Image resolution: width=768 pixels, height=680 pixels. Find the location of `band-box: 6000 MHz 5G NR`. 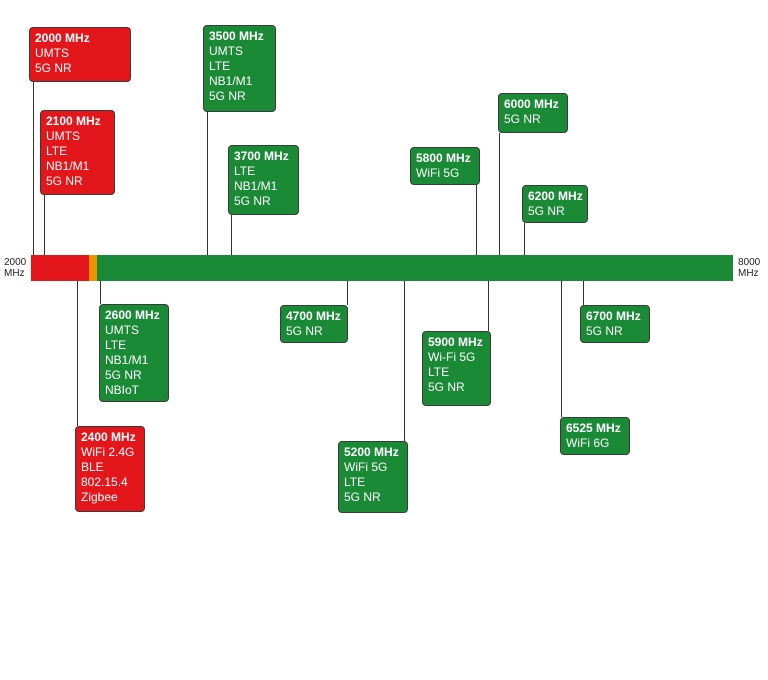

band-box: 6000 MHz 5G NR is located at coordinates (533, 113).